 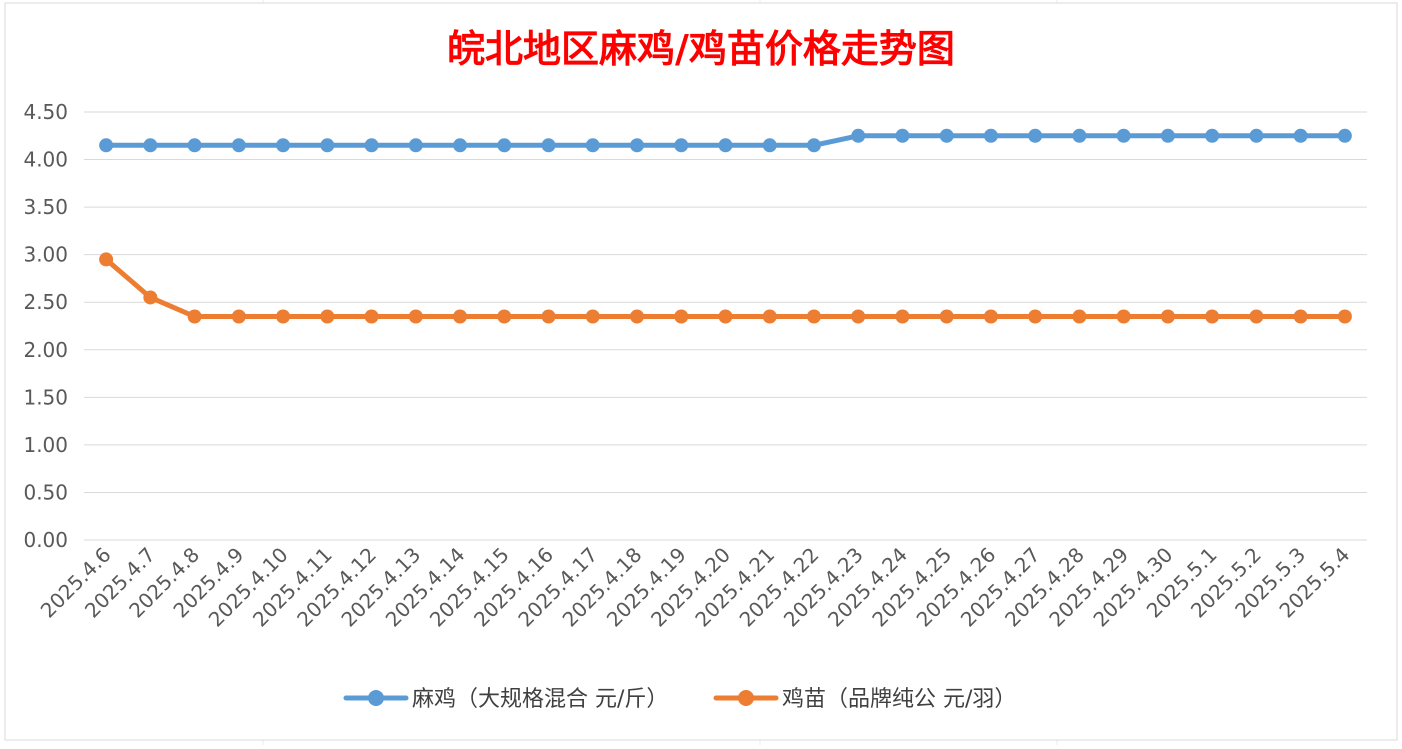 I want to click on legend-label: 麻鸡（大规格混合 元/斤）, so click(x=540, y=699).